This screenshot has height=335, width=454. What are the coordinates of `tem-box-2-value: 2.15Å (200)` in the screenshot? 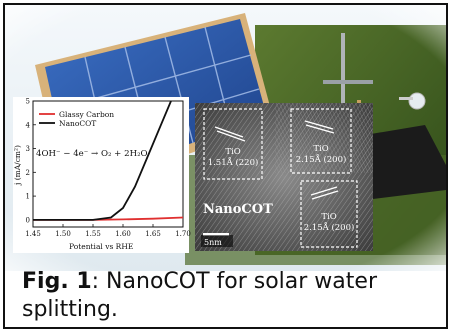 It's located at (321, 159).